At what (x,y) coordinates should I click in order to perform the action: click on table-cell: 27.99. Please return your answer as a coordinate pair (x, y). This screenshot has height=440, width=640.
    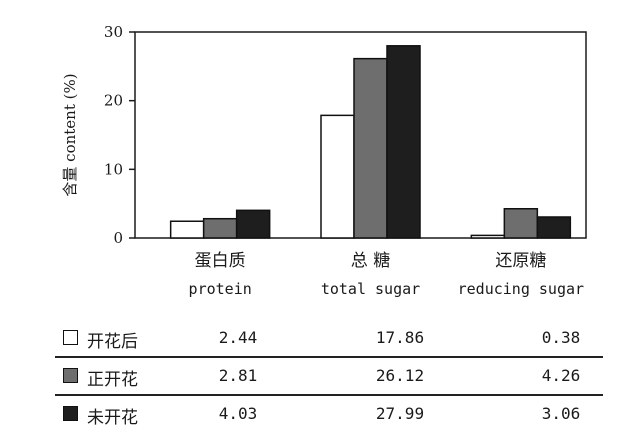
    Looking at the image, I should click on (400, 413).